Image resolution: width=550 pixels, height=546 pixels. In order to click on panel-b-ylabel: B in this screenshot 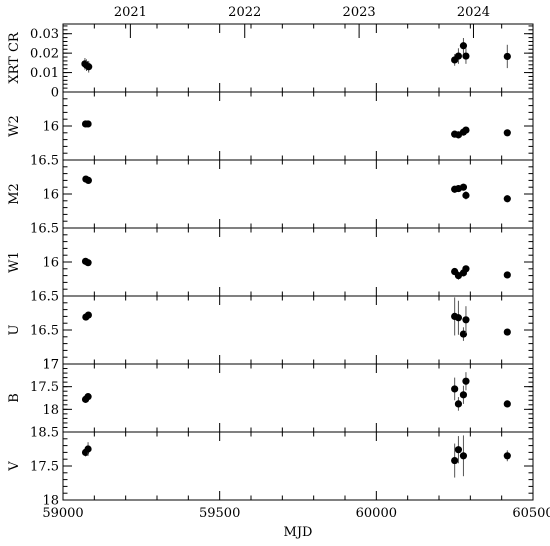, I will do `click(14, 398)`.